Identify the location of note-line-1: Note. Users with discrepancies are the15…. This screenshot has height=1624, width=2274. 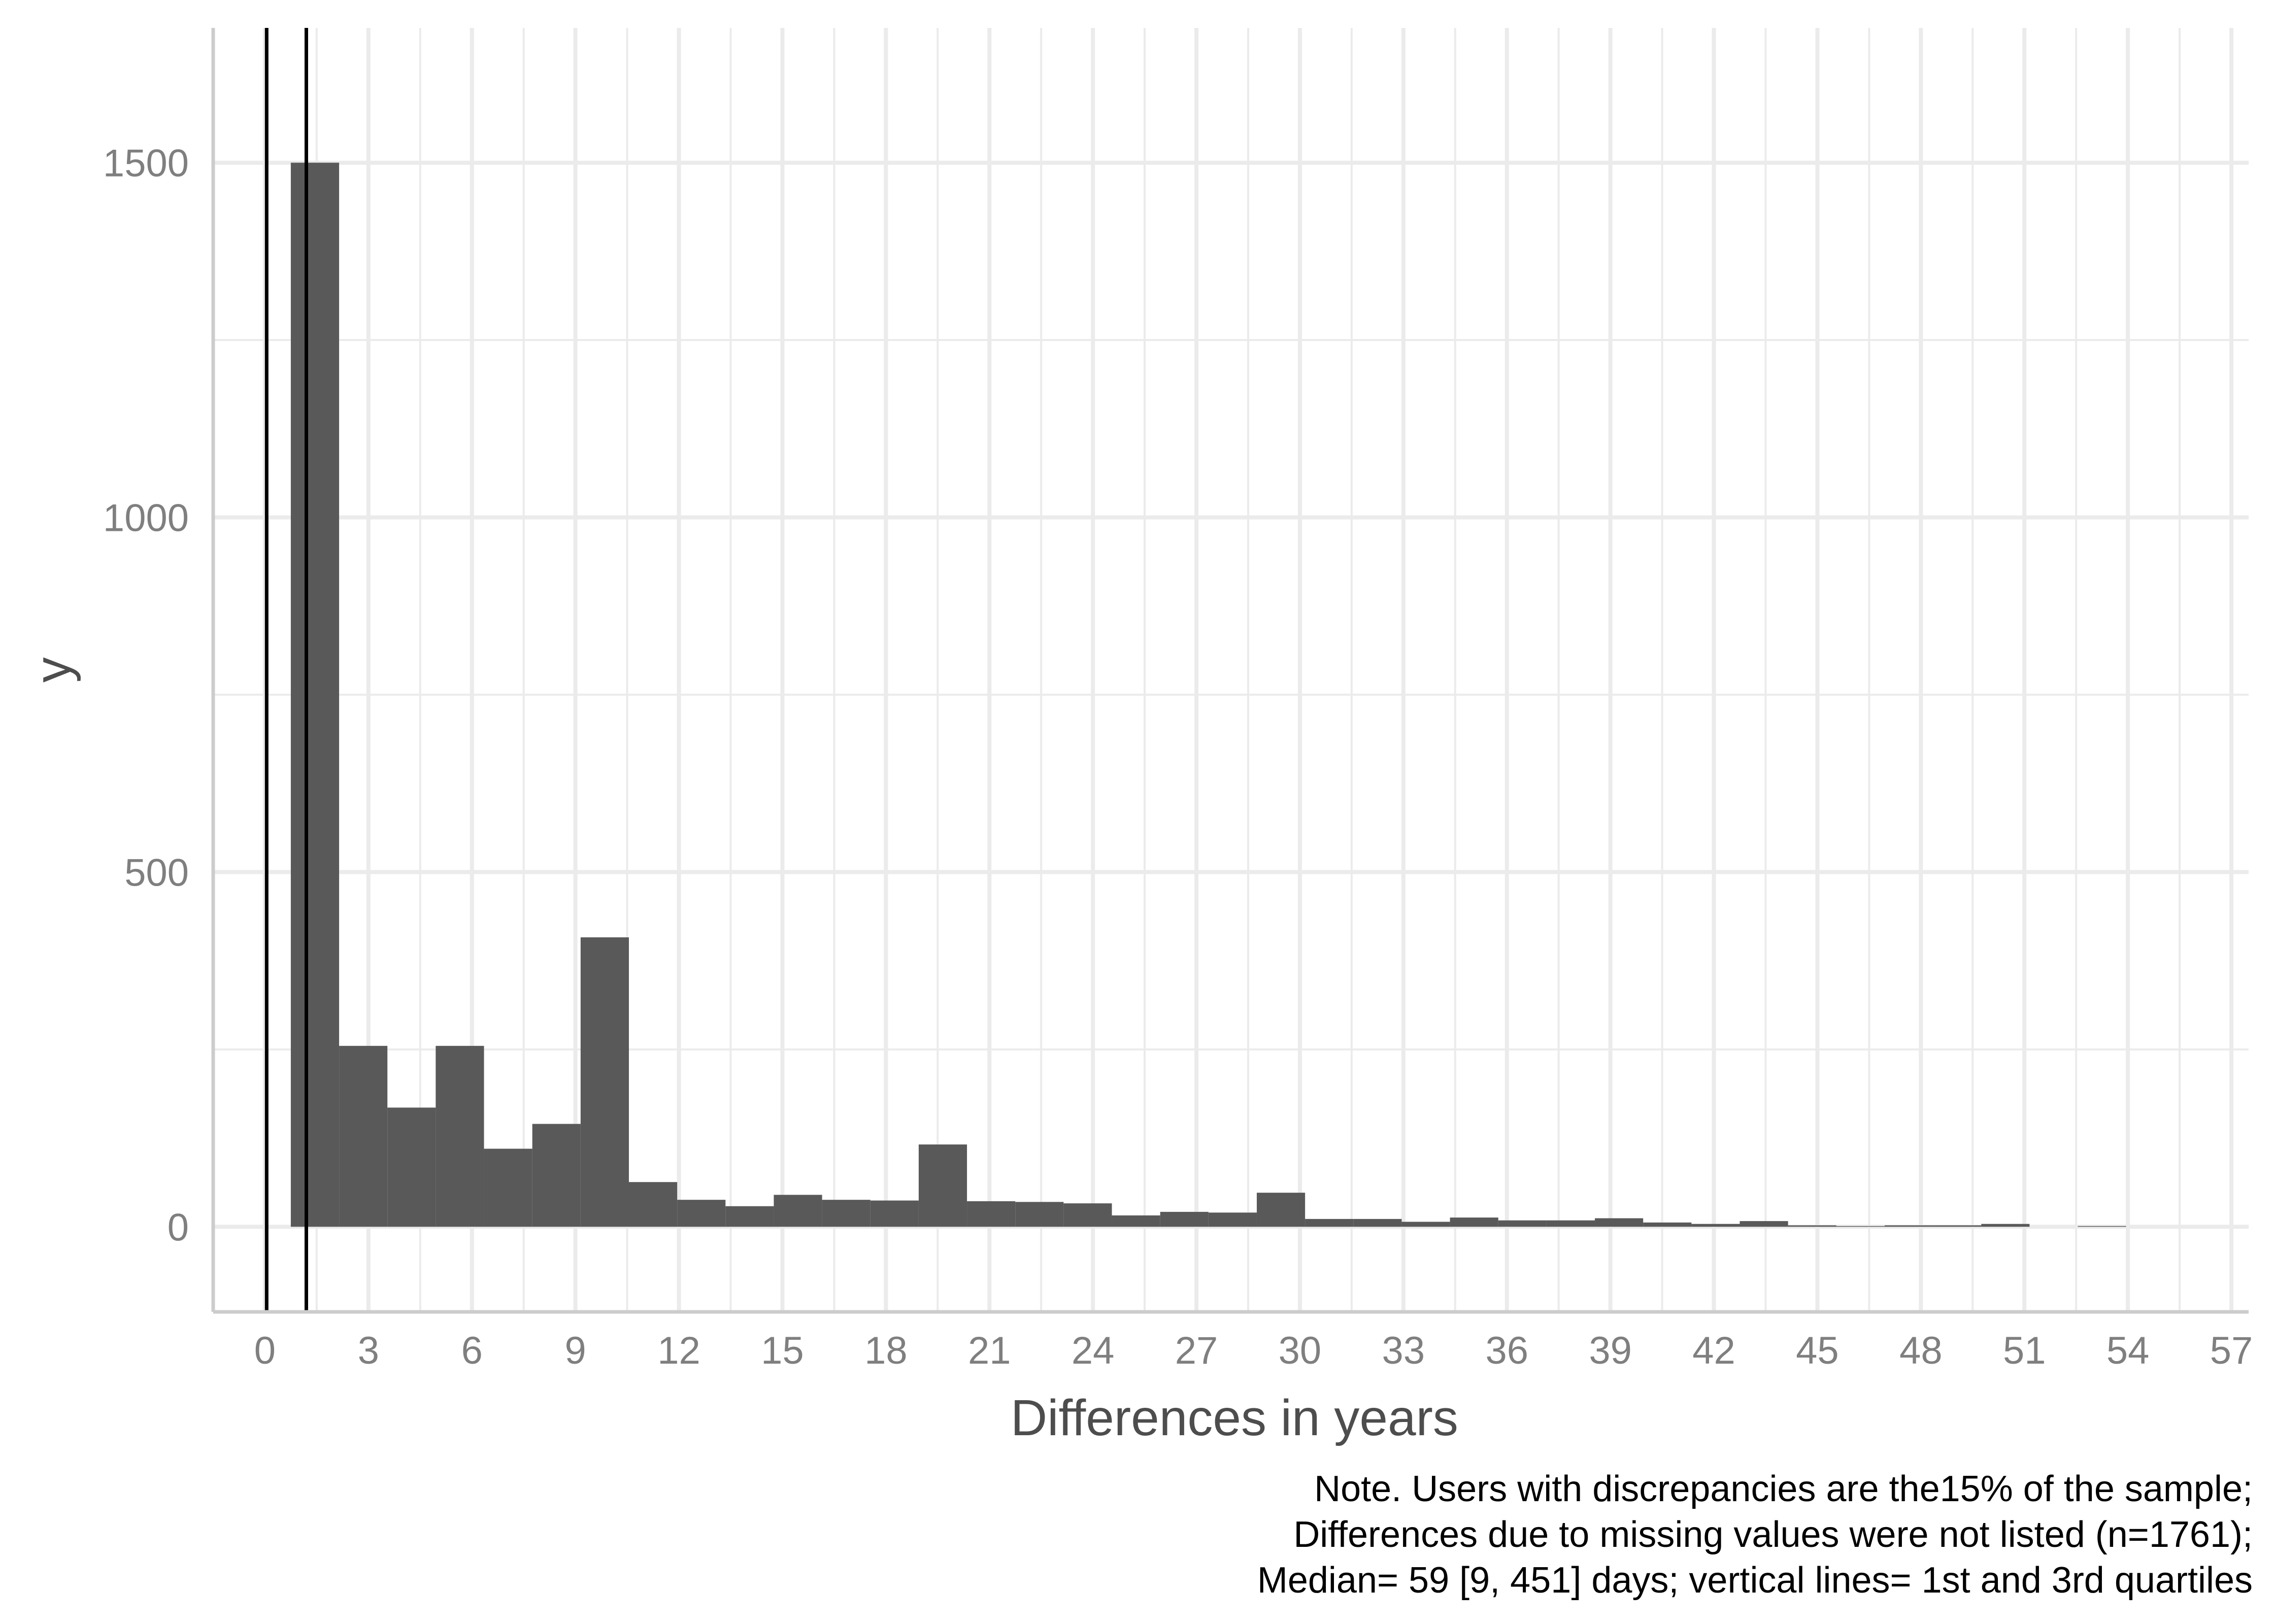
(1783, 1489).